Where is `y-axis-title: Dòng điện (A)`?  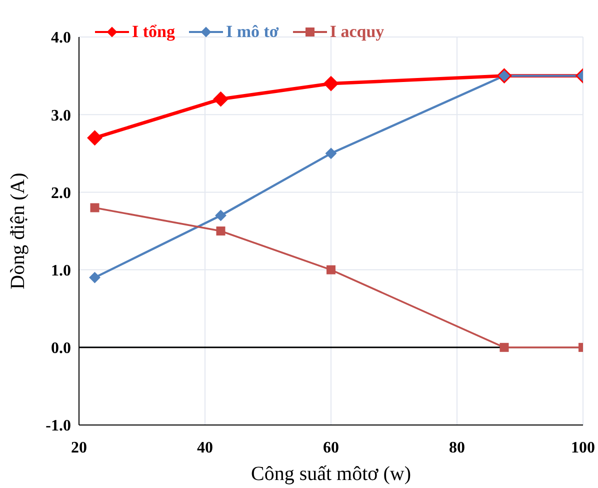
y-axis-title: Dòng điện (A) is located at coordinates (18, 231).